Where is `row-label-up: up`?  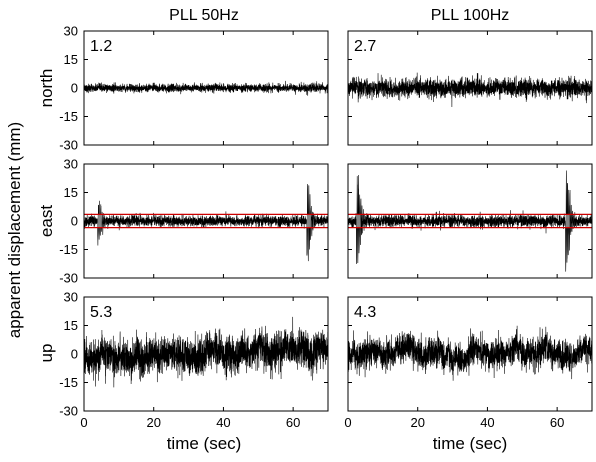
row-label-up: up is located at coordinates (46, 353).